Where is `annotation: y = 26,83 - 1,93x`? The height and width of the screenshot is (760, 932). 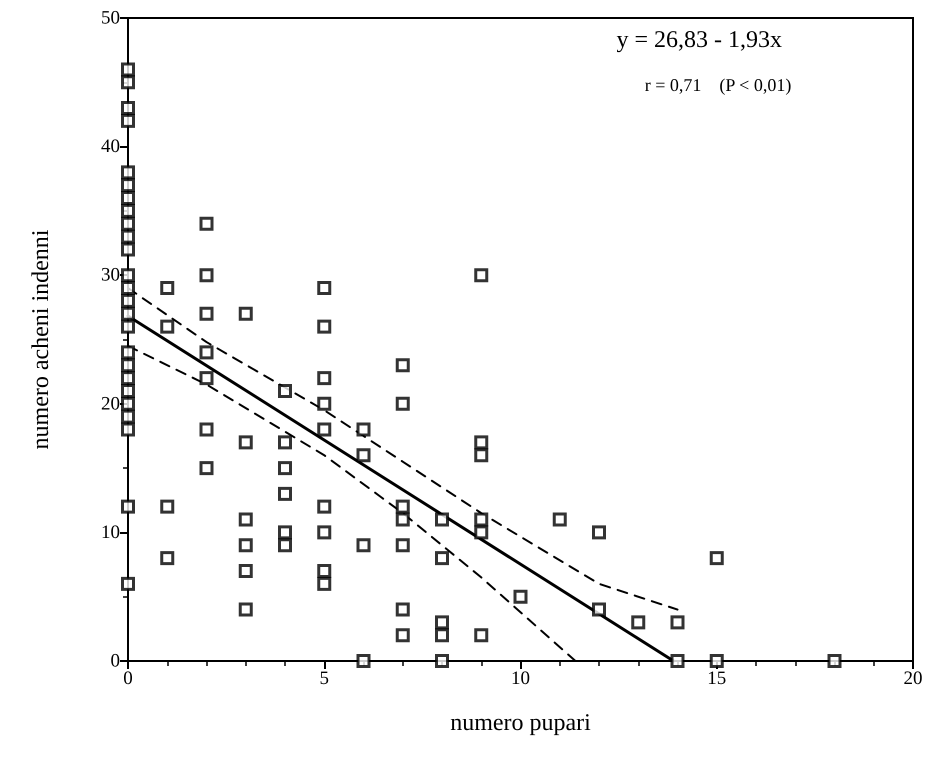
annotation: y = 26,83 - 1,93x is located at coordinates (699, 40).